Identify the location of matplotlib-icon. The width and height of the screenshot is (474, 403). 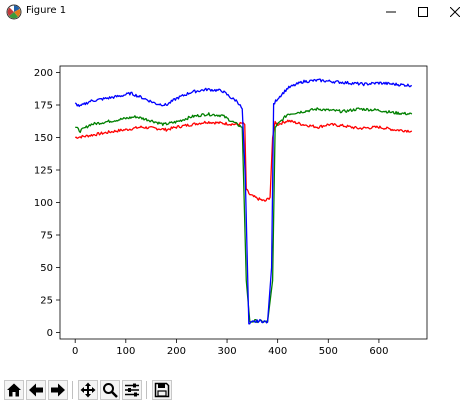
(14, 12).